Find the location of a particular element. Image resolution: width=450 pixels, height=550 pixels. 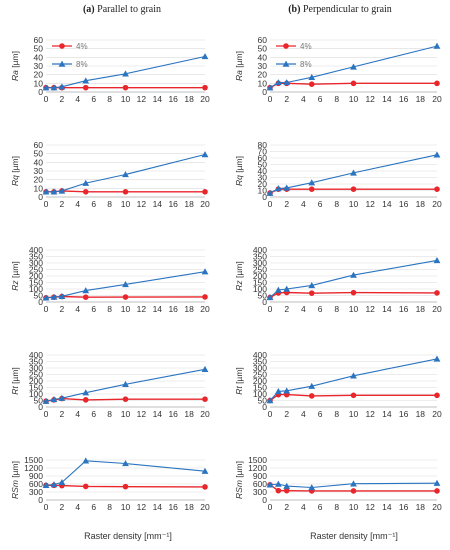

y-tick-label: 80 is located at coordinates (263, 145).